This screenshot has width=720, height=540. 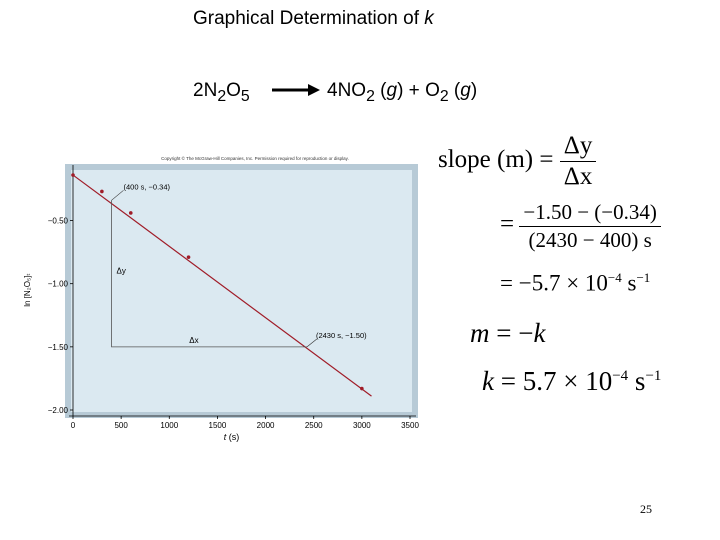 I want to click on slope-result: = −5.7 × 10−4 s−1, so click(x=575, y=283).